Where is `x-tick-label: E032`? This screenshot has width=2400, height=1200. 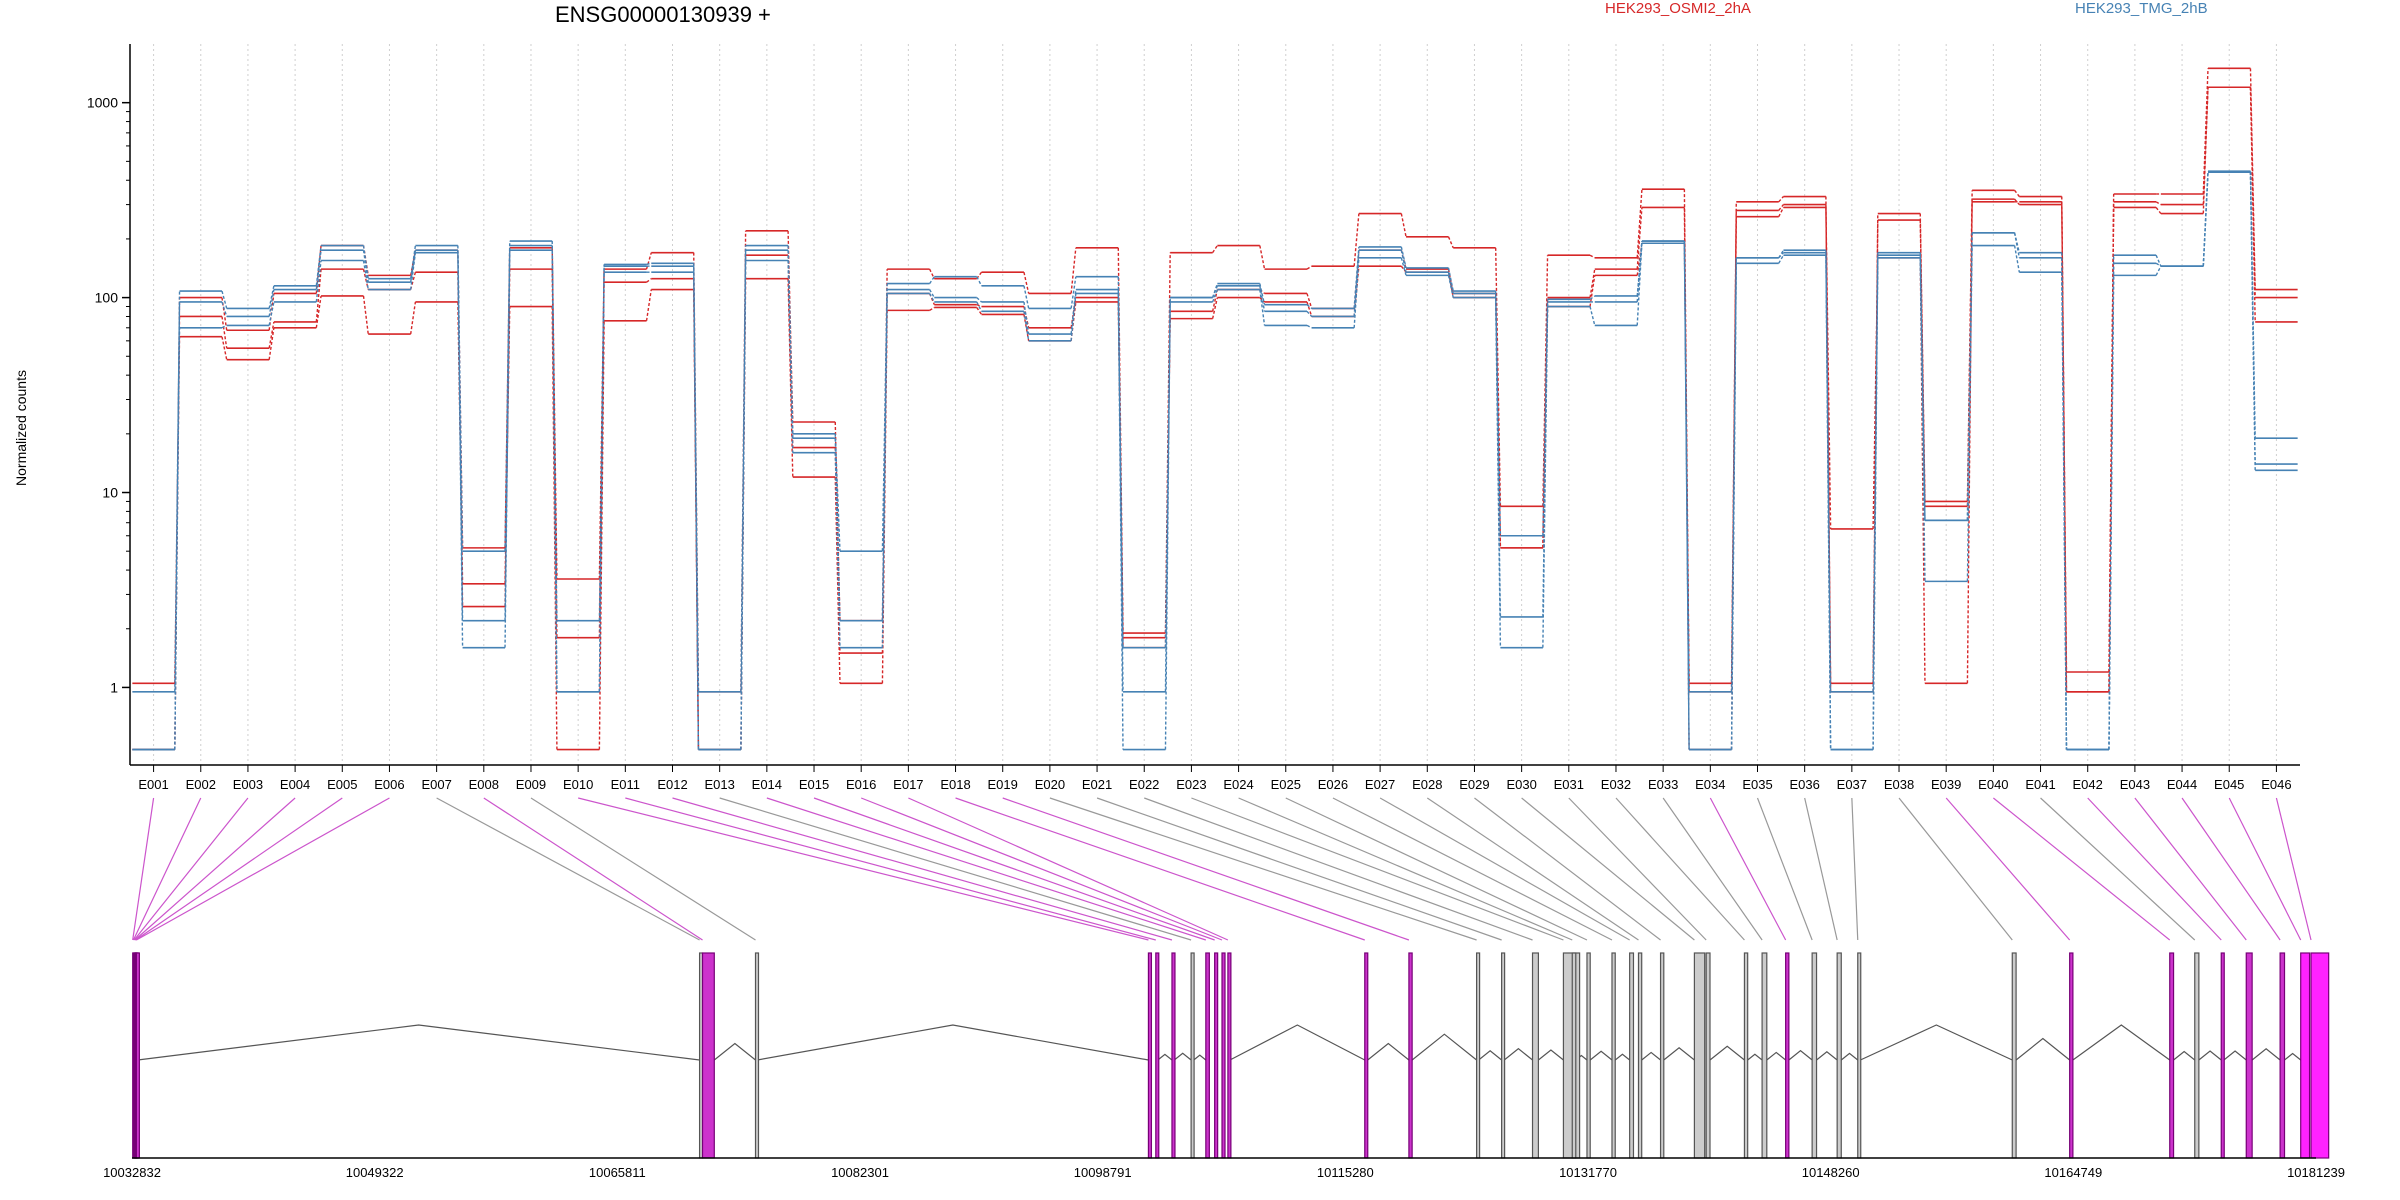
x-tick-label: E032 is located at coordinates (1616, 784).